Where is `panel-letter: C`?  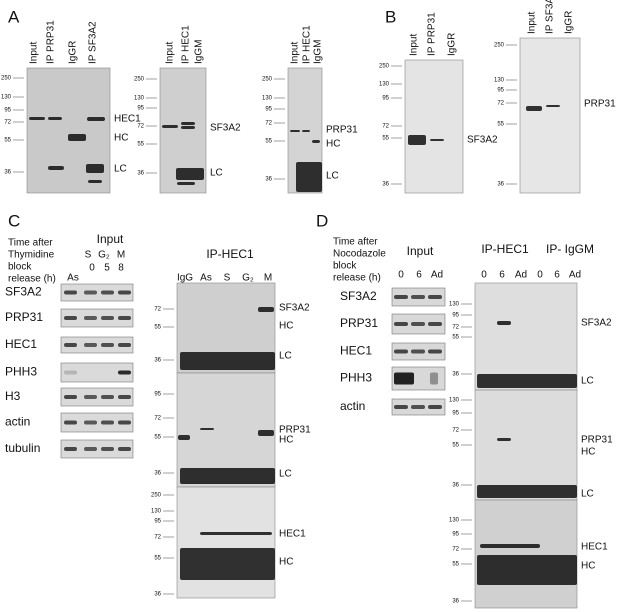 panel-letter: C is located at coordinates (14, 220).